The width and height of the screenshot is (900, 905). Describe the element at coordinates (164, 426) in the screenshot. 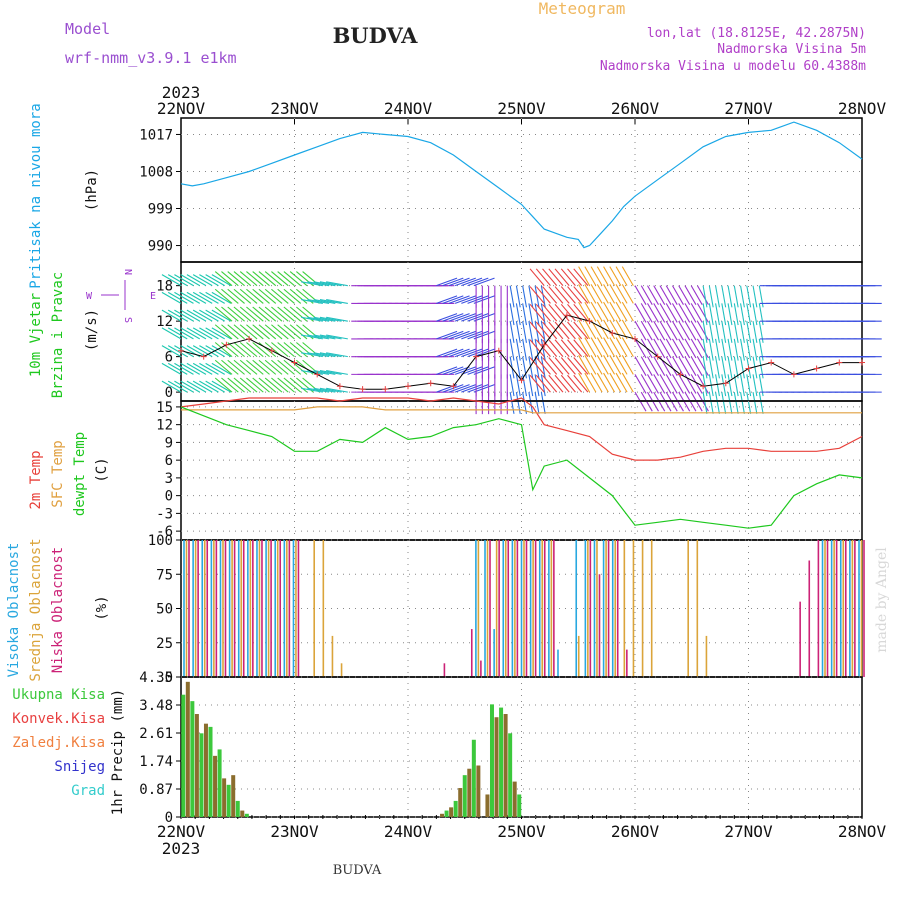

I see `temp-ytick-label: 12` at that location.